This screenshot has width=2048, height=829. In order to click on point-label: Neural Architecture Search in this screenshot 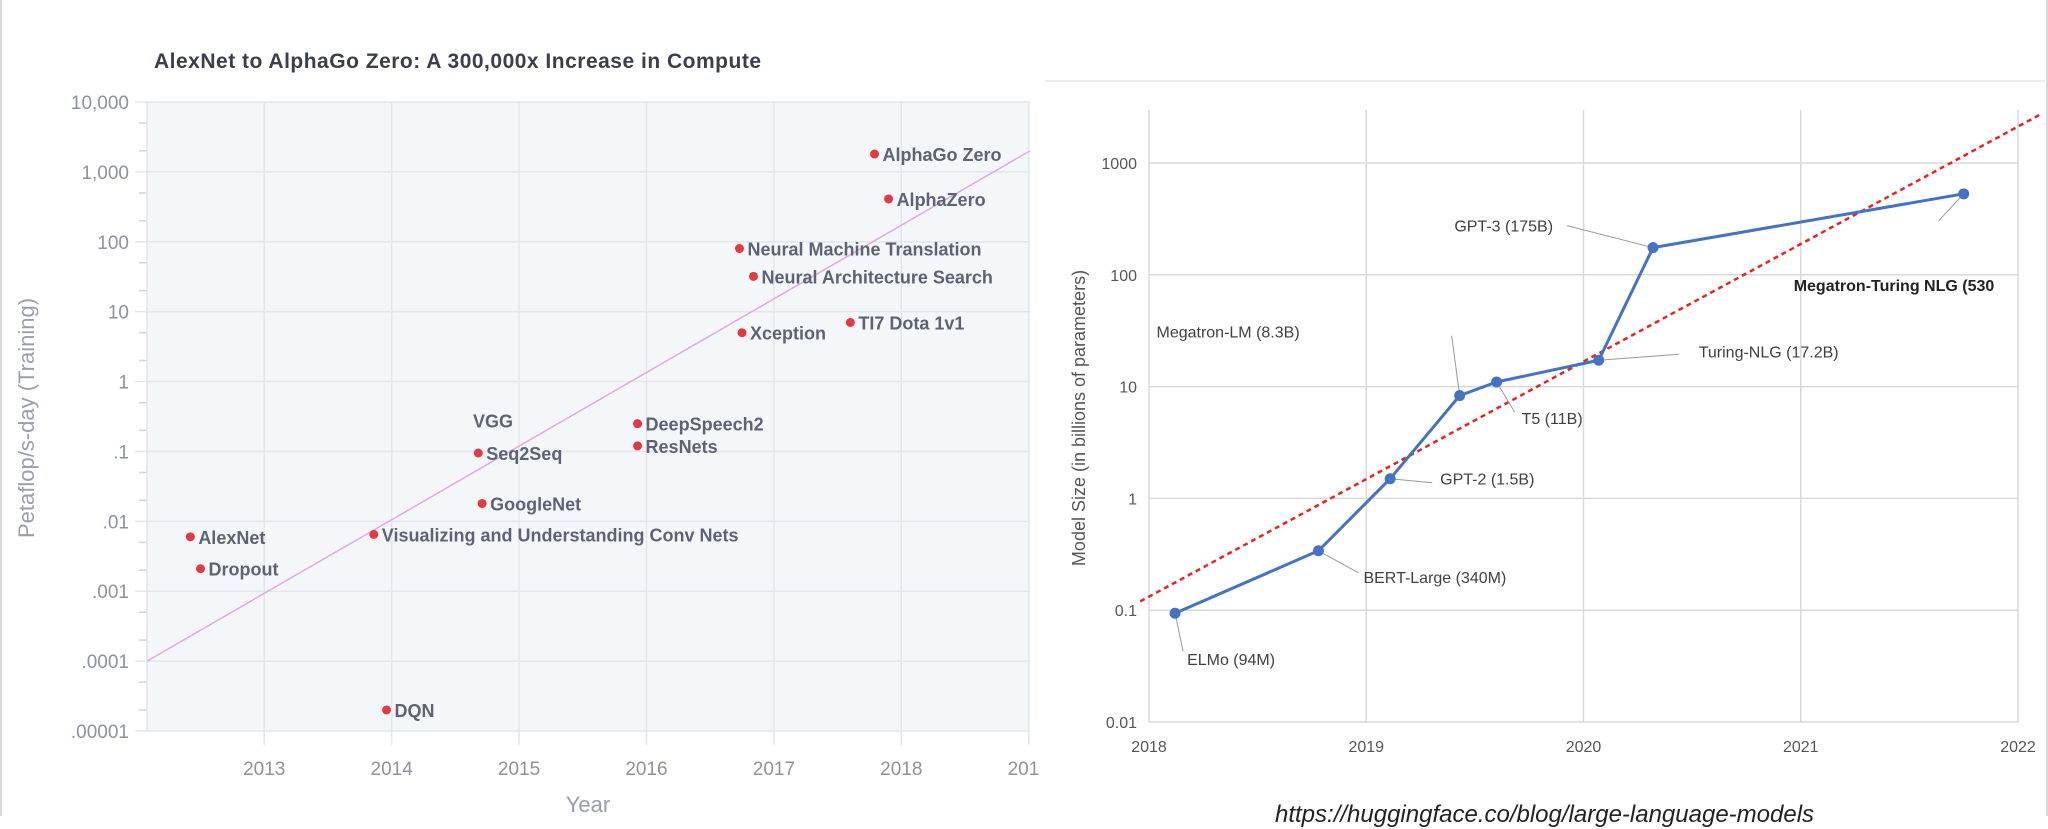, I will do `click(877, 277)`.